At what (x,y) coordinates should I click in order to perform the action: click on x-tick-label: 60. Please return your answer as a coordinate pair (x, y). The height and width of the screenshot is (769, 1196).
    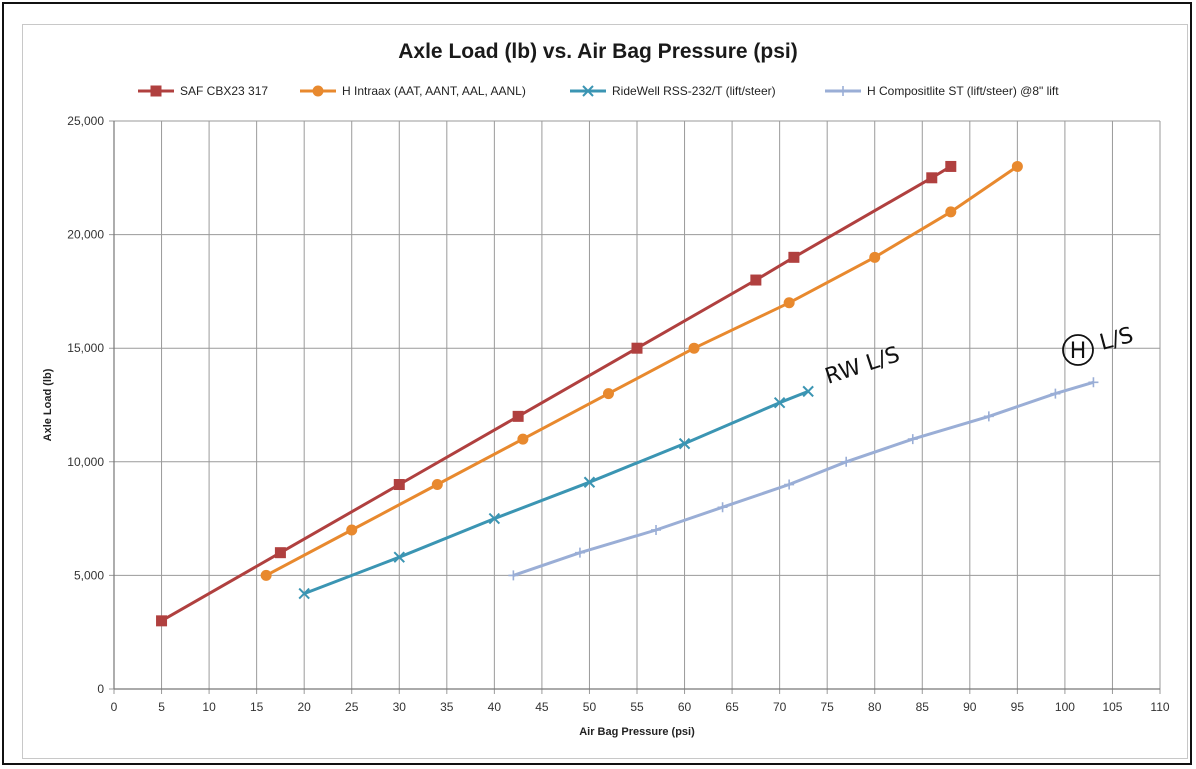
    Looking at the image, I should click on (685, 707).